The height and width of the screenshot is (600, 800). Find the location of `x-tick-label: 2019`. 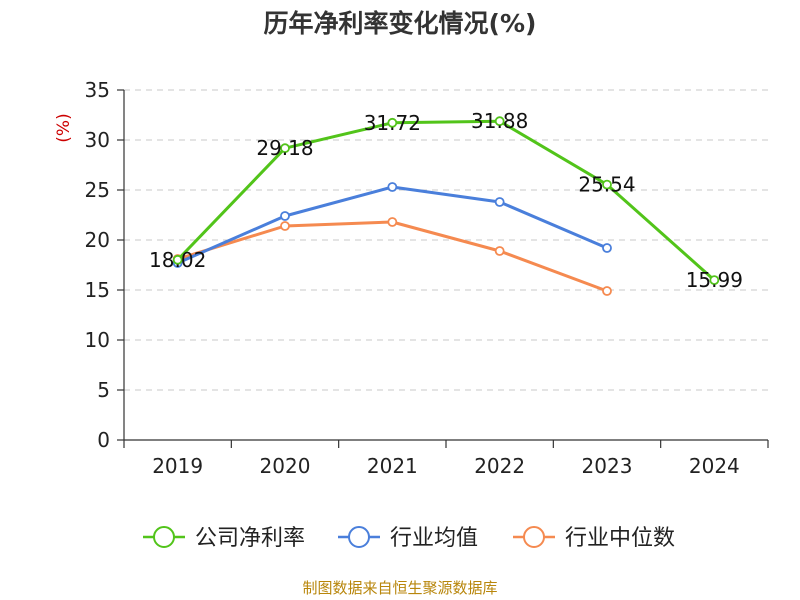

x-tick-label: 2019 is located at coordinates (177, 466).